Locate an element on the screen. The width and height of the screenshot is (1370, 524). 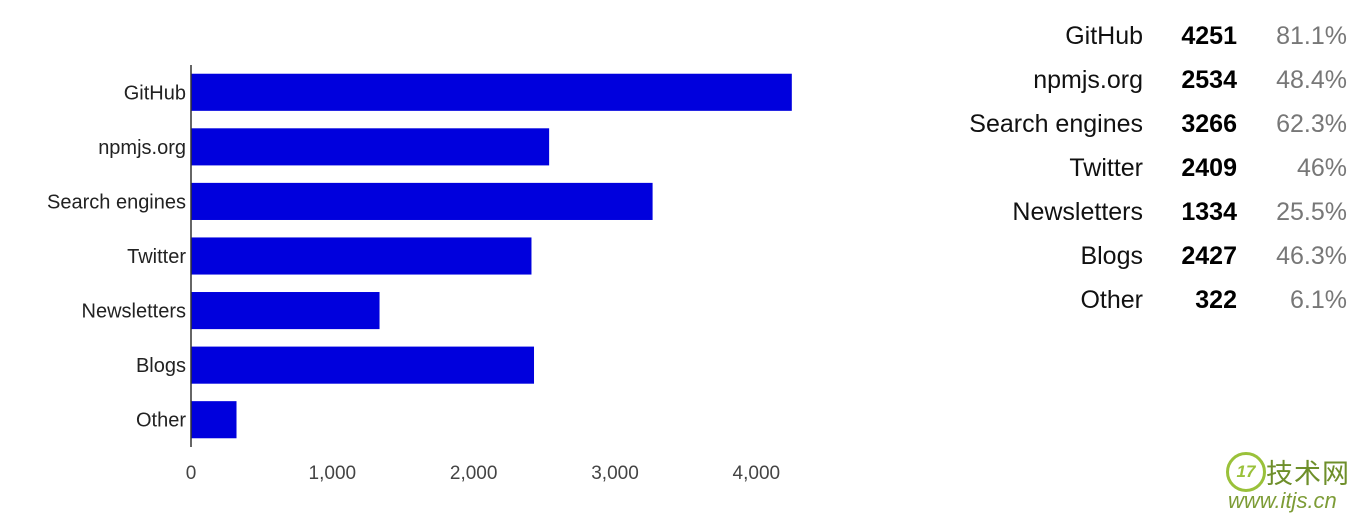
stats-row: Search engines 3266 62.3% is located at coordinates (1113, 124).